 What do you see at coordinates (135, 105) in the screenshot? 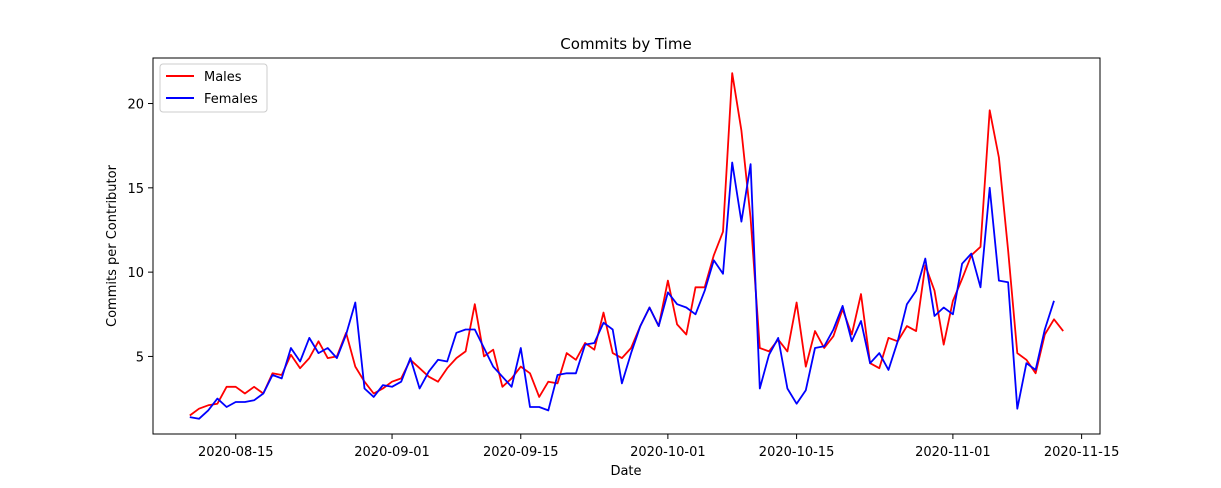
I see `y-tick-label: 20` at bounding box center [135, 105].